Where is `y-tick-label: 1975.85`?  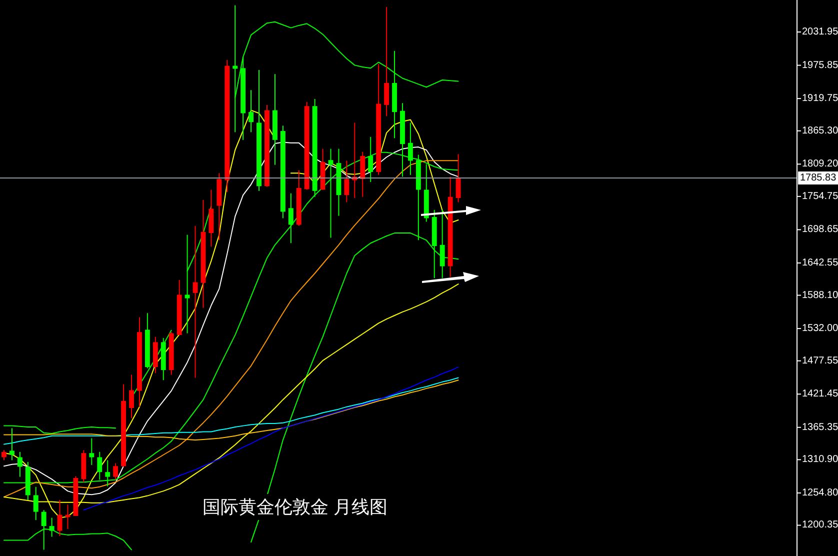 y-tick-label: 1975.85 is located at coordinates (820, 65).